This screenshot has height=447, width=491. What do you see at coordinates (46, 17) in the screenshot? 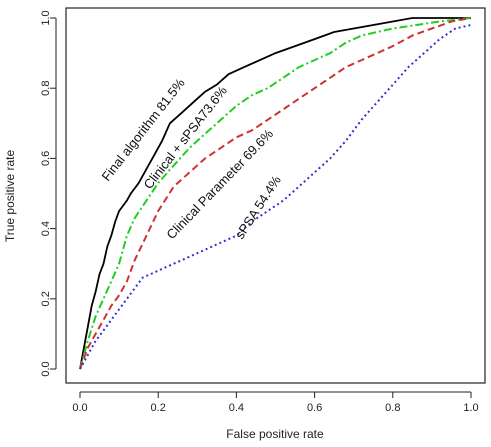
I see `y-tick-label: 1.0` at bounding box center [46, 17].